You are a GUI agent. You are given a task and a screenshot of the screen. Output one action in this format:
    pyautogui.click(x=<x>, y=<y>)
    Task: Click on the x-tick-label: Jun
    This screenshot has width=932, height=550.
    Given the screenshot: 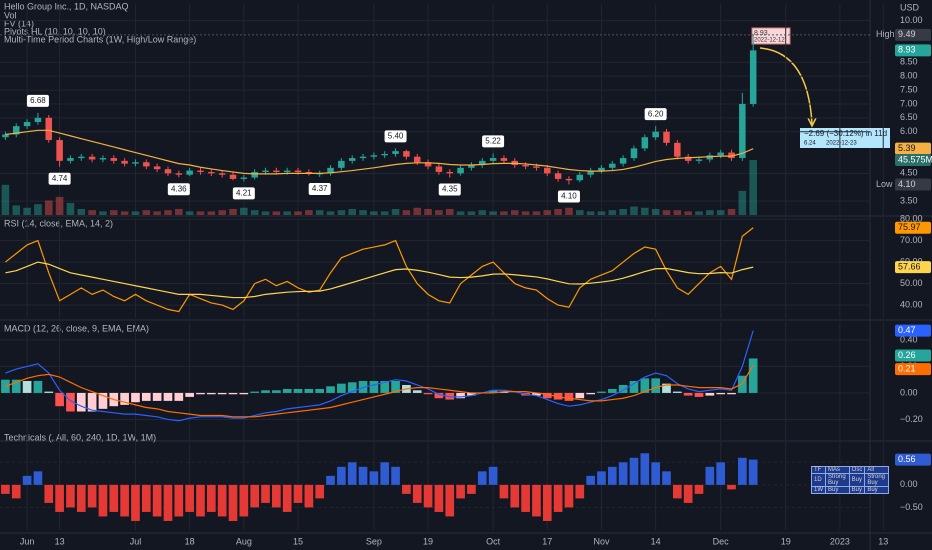 What is the action you would take?
    pyautogui.click(x=27, y=541)
    